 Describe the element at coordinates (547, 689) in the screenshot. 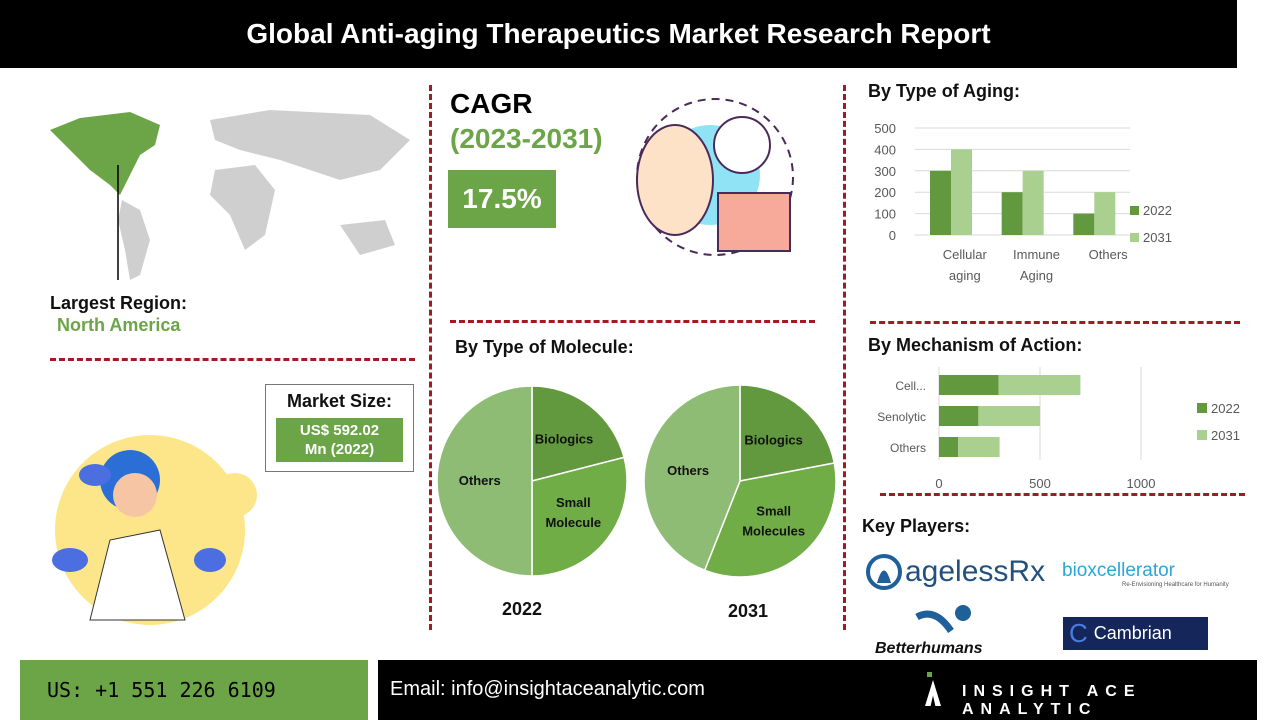

I see `footer-email: Email: info@insightaceanalytic.com` at that location.